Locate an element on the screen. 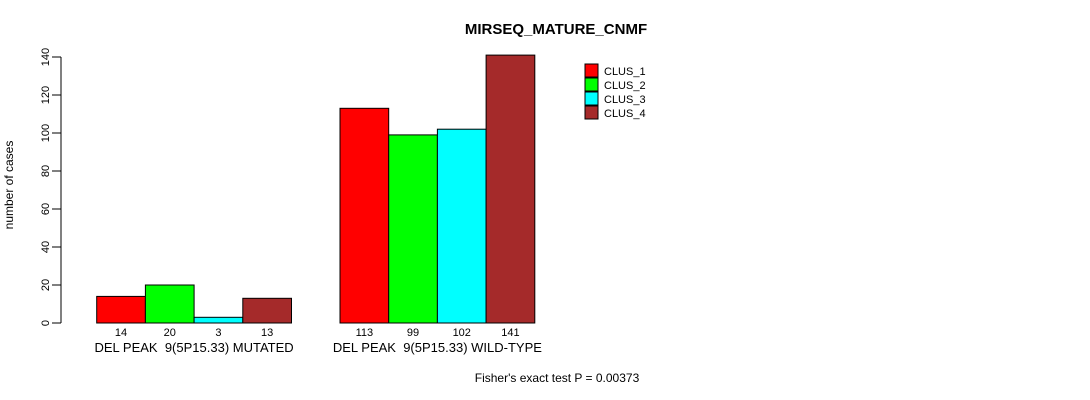 The height and width of the screenshot is (400, 1090). bar-clus_2-group2 is located at coordinates (413, 229).